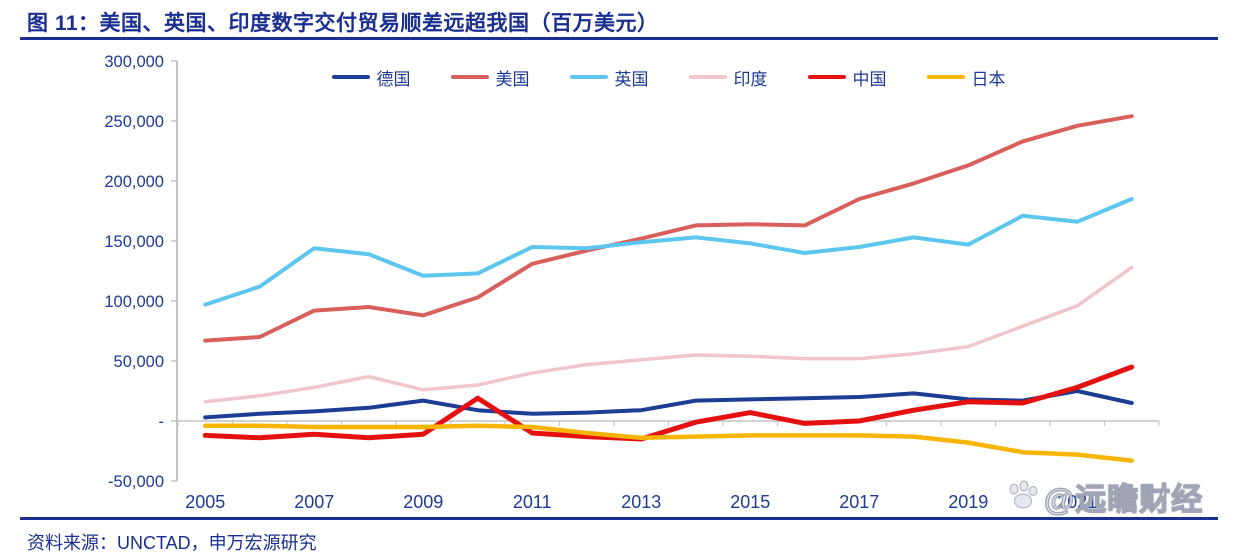 Image resolution: width=1242 pixels, height=558 pixels. What do you see at coordinates (668, 252) in the screenshot?
I see `series-line-uk` at bounding box center [668, 252].